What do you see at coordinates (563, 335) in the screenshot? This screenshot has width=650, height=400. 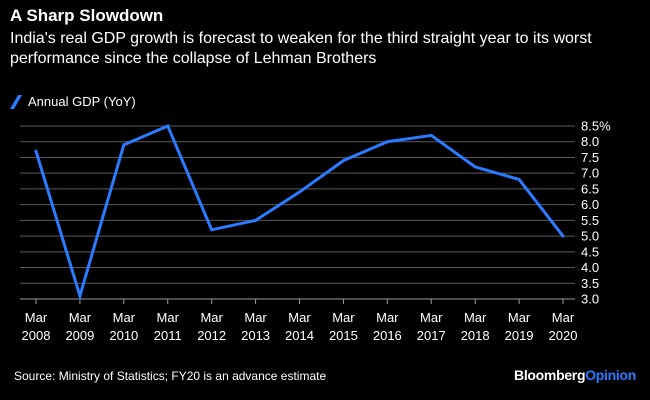 I see `x-tick-label-year: 2020` at bounding box center [563, 335].